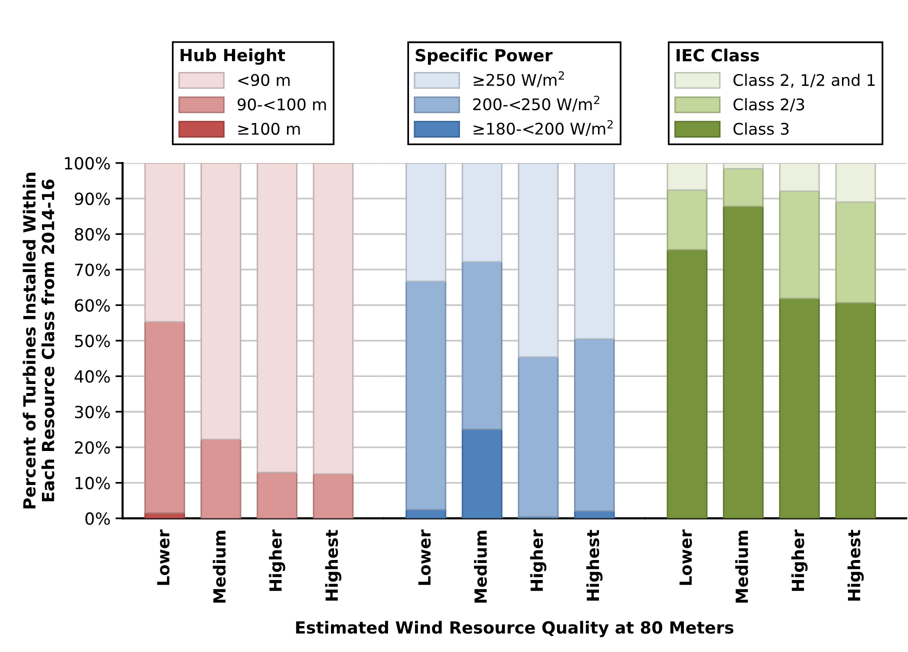  Describe the element at coordinates (92, 305) in the screenshot. I see `y-tick-label: 60%` at that location.